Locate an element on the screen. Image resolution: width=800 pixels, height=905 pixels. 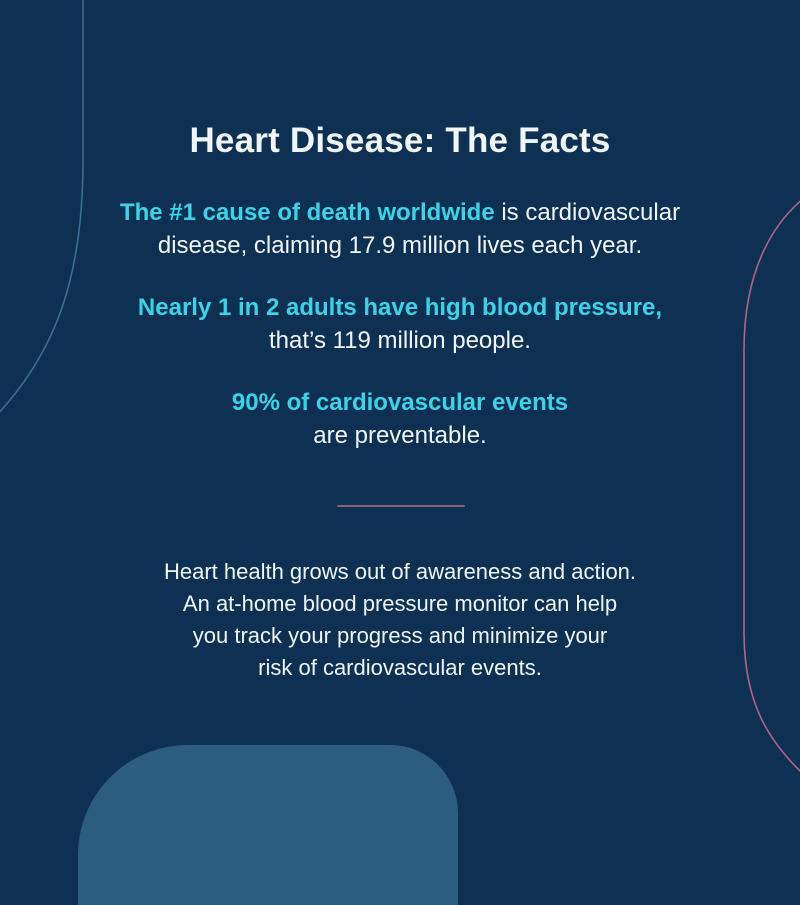
fact-highlight-text: 90% of cardiovascular events is located at coordinates (400, 402).